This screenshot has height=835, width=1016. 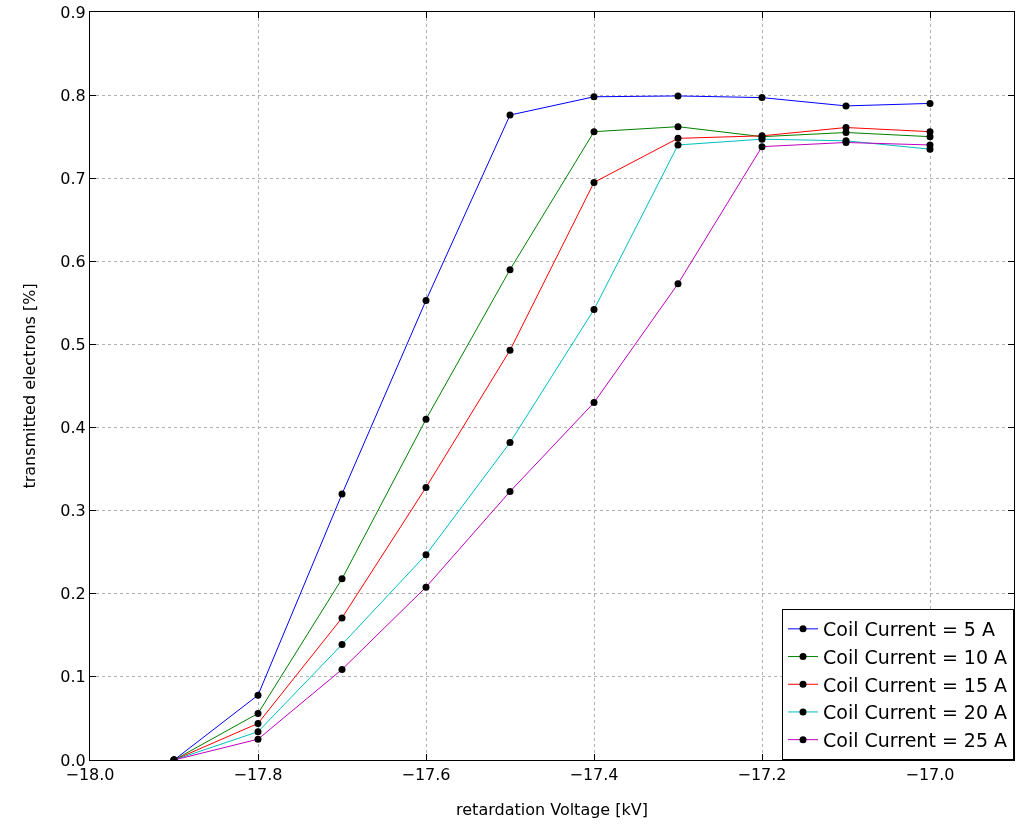 I want to click on x-tick-label: −17.6, so click(x=426, y=775).